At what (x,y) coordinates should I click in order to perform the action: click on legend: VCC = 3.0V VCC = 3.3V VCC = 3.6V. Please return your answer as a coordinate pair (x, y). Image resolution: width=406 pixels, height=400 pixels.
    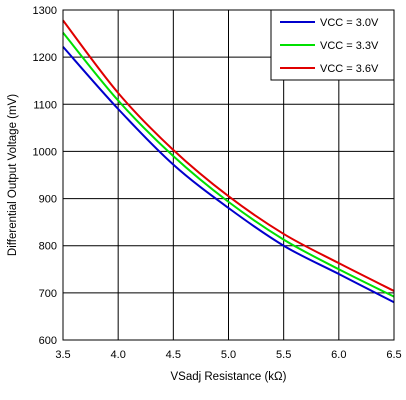
    Looking at the image, I should click on (332, 45).